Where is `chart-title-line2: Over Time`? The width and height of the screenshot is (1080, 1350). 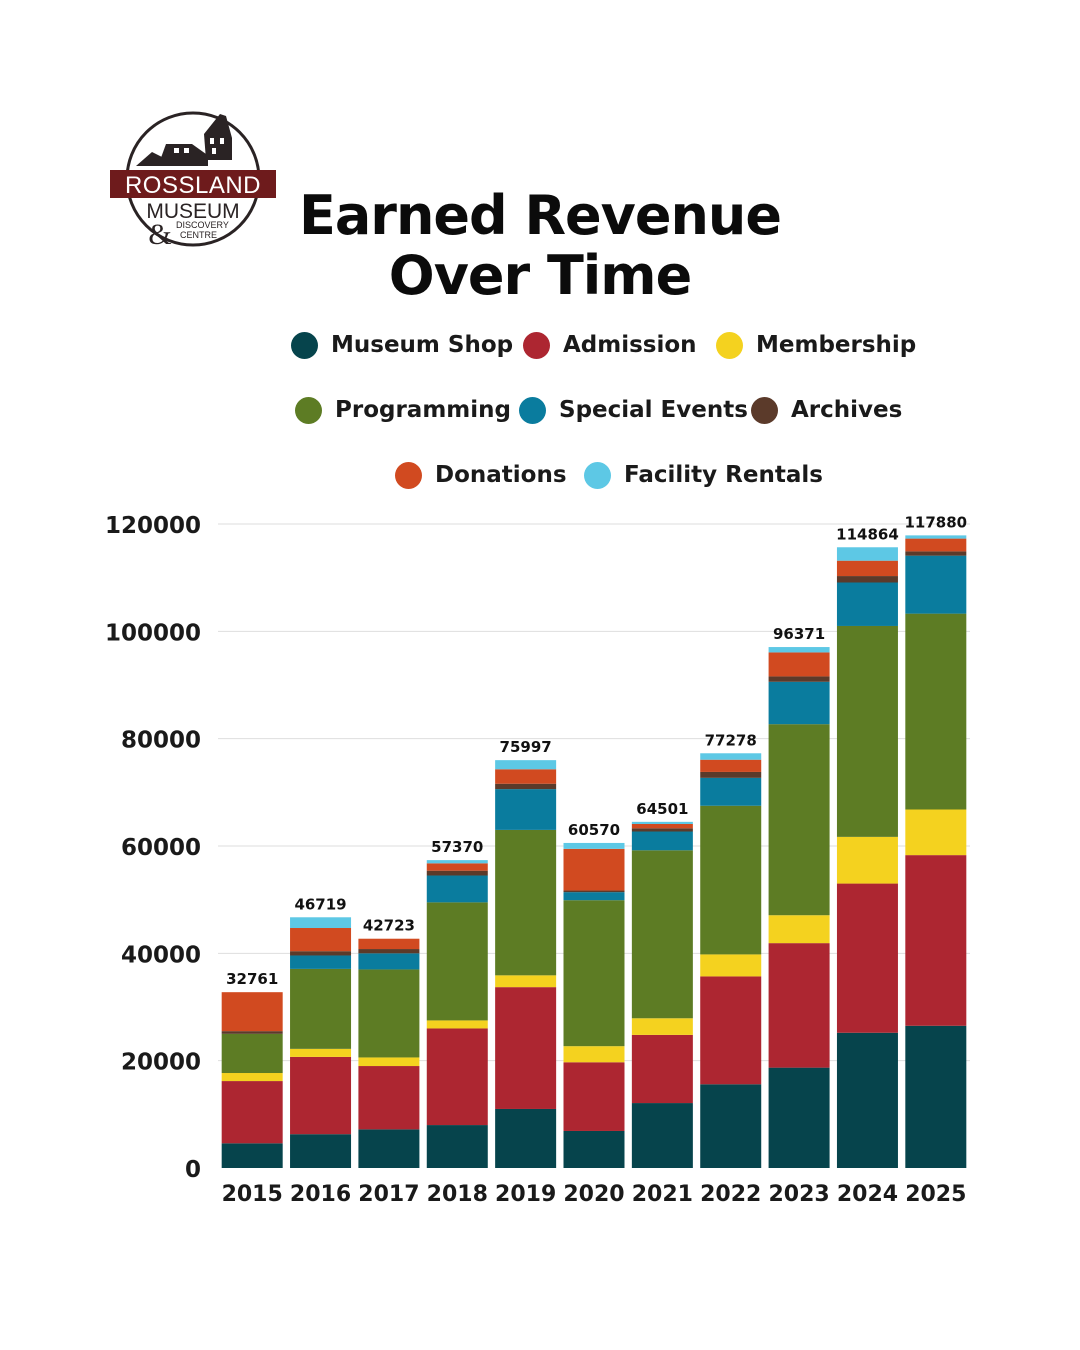 chart-title-line2: Over Time is located at coordinates (540, 275).